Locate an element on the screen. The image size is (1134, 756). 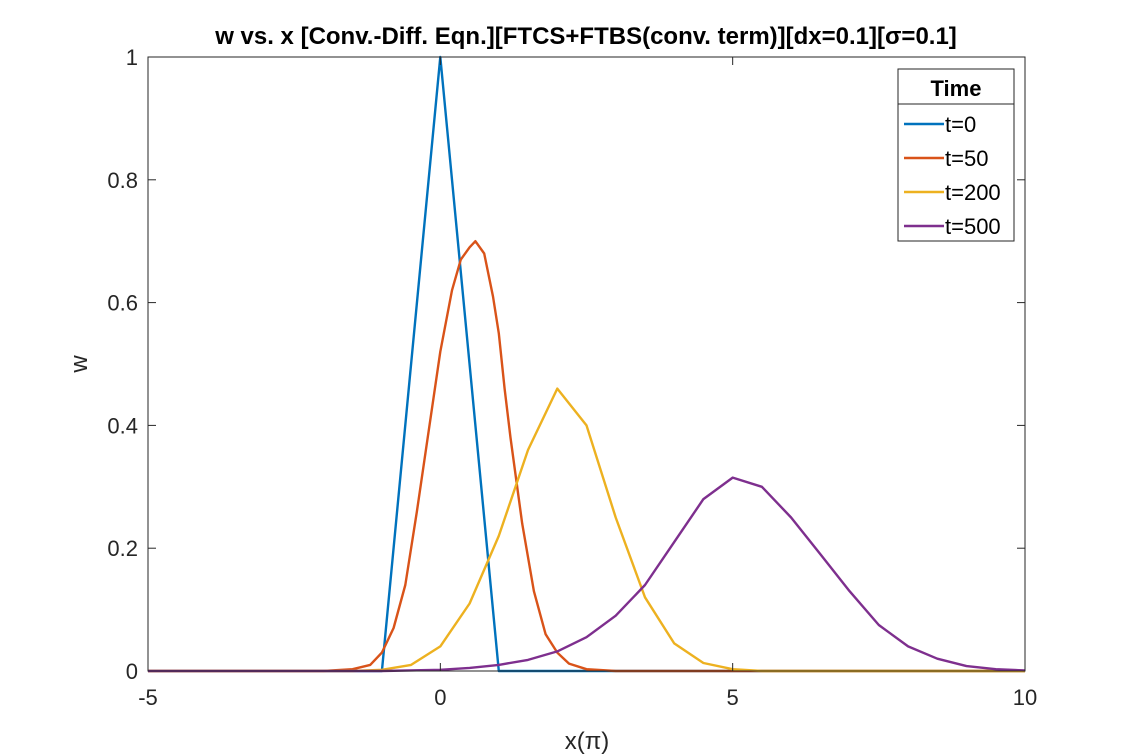
legend-entry-label: t=0 is located at coordinates (960, 124).